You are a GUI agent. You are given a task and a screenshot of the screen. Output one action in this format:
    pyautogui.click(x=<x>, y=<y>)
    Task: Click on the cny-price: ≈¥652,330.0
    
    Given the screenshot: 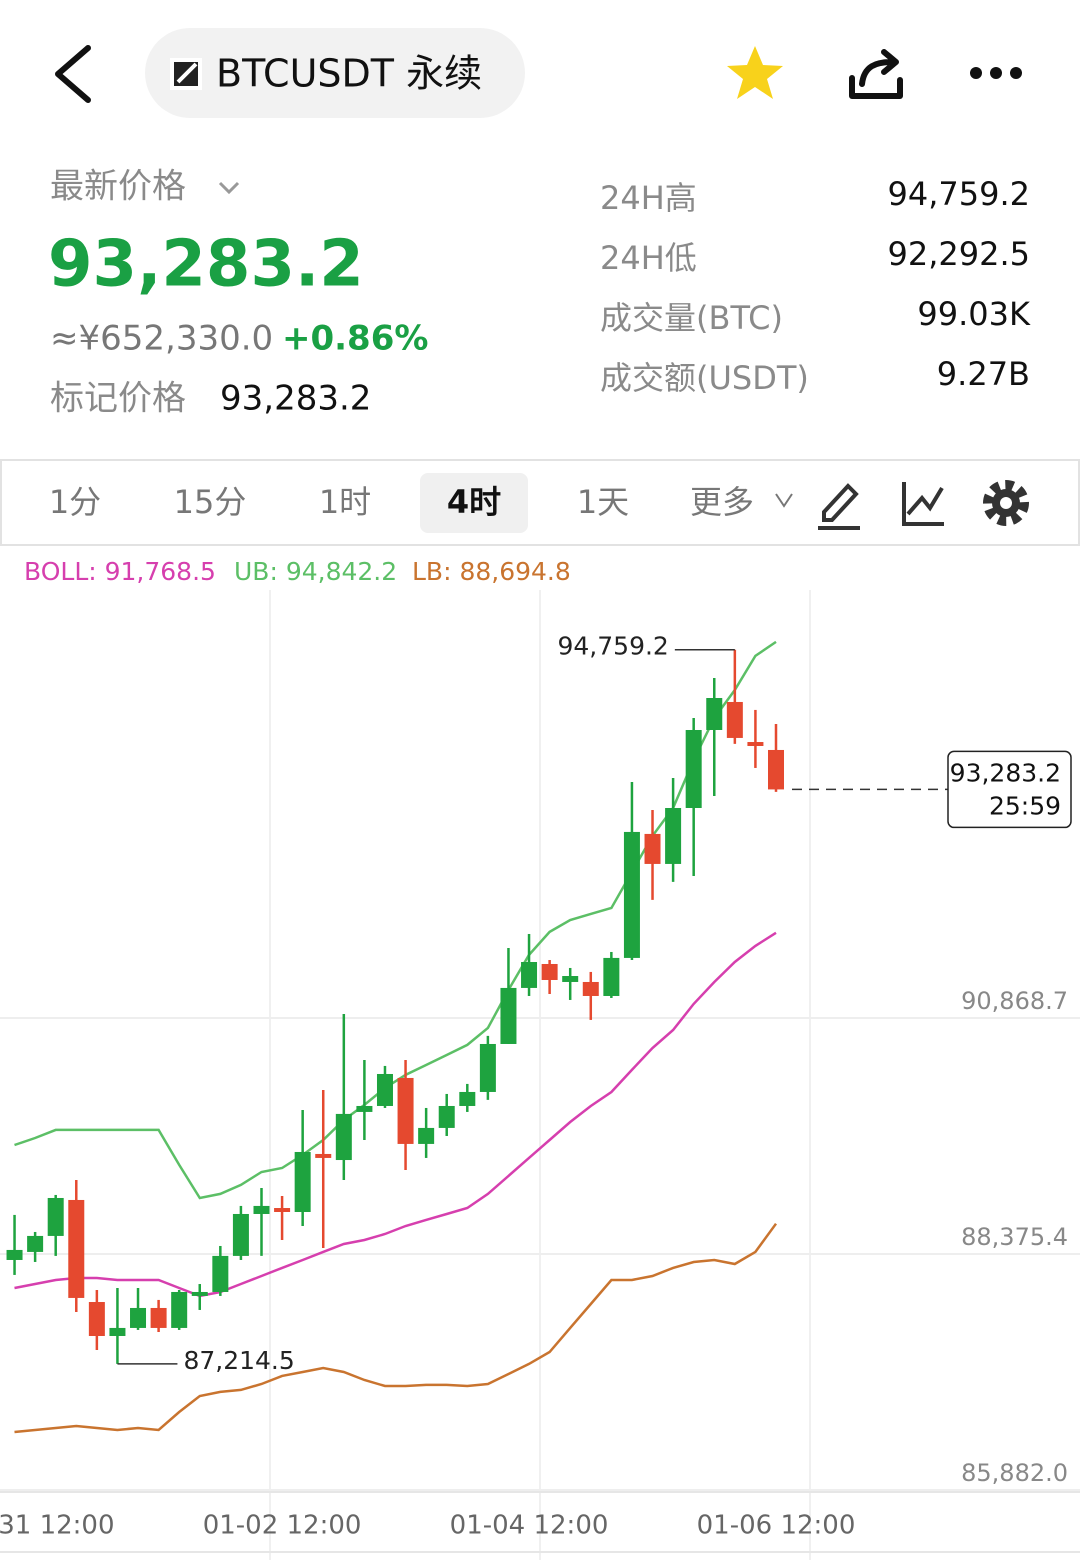 What is the action you would take?
    pyautogui.click(x=161, y=339)
    